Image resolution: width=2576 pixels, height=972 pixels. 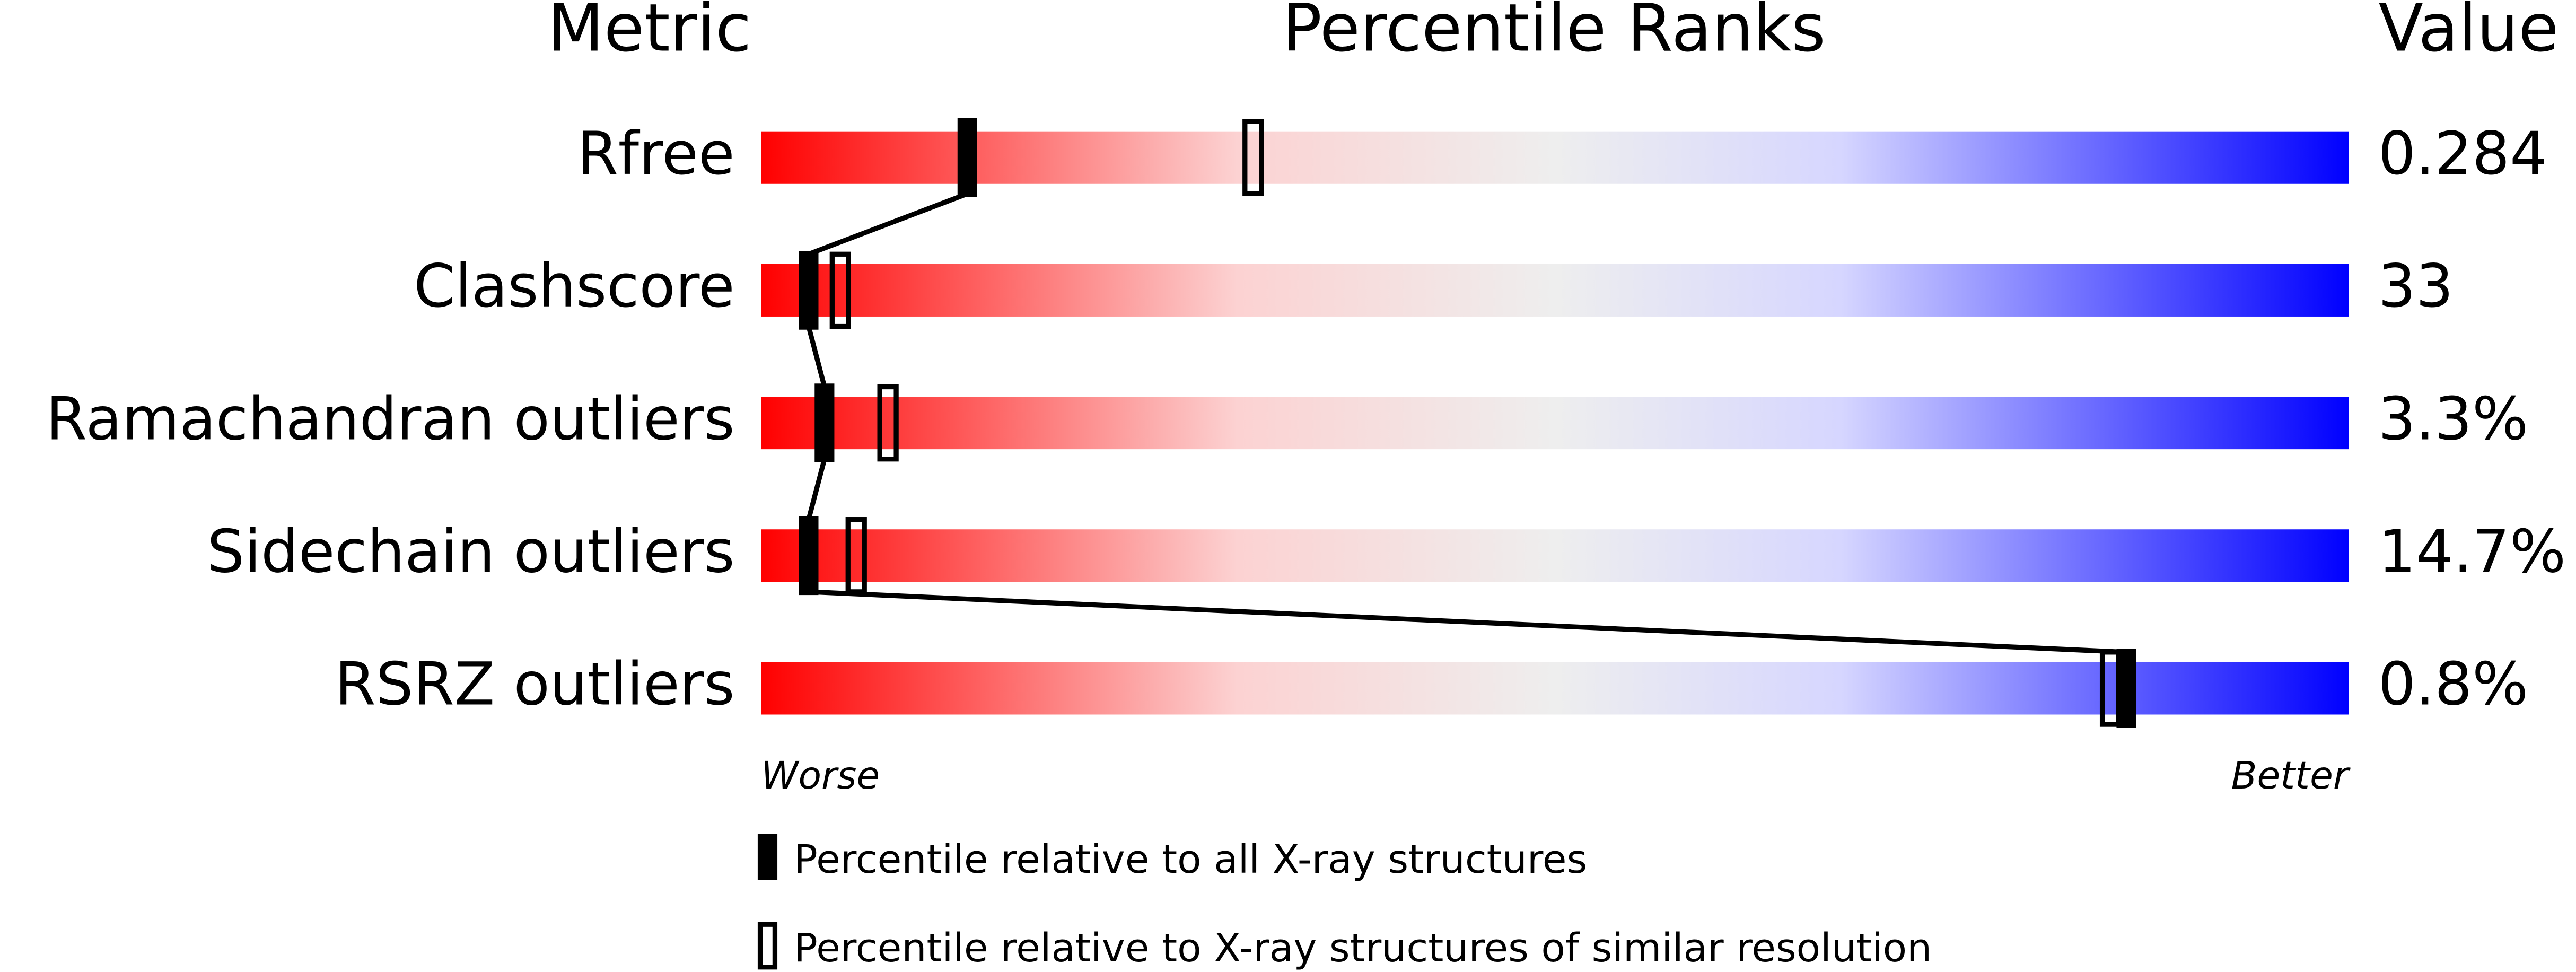 I want to click on column-header: Metric, so click(x=649, y=33).